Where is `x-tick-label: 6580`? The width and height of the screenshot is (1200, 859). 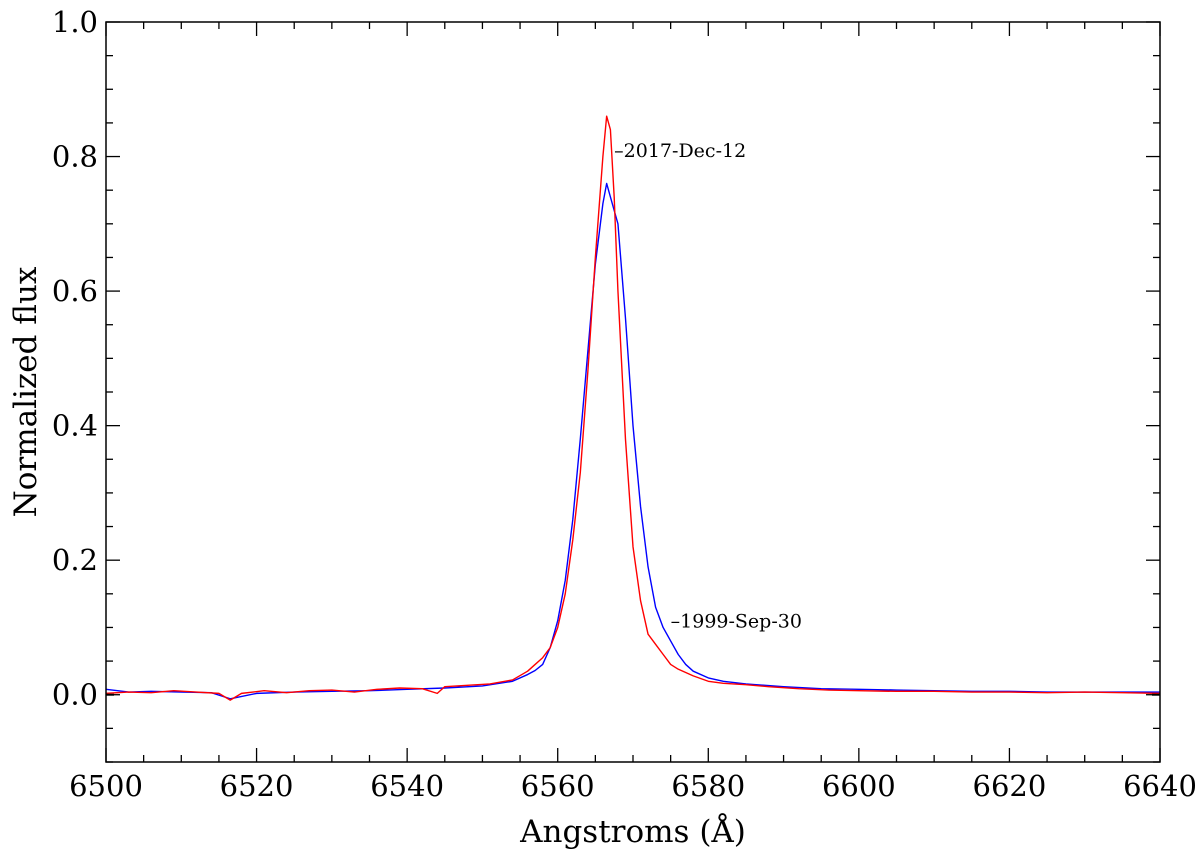 x-tick-label: 6580 is located at coordinates (708, 786).